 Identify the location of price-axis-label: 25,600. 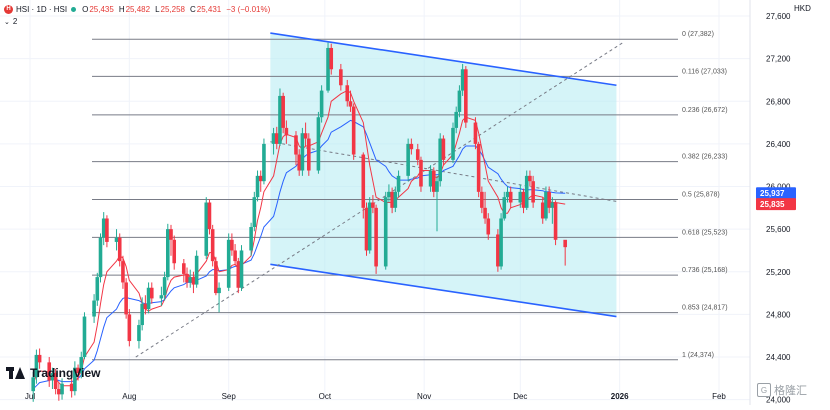
(778, 229).